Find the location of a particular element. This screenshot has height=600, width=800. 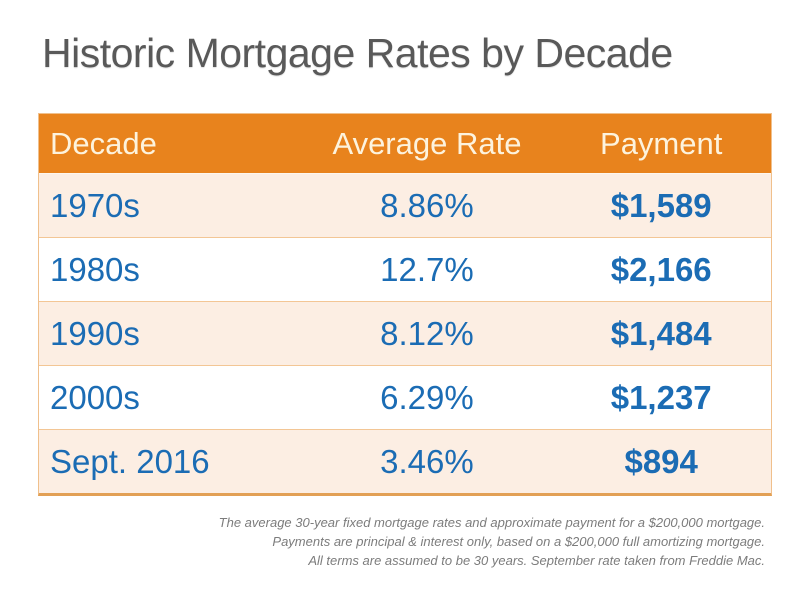

decade-value: 2000s is located at coordinates (95, 397).